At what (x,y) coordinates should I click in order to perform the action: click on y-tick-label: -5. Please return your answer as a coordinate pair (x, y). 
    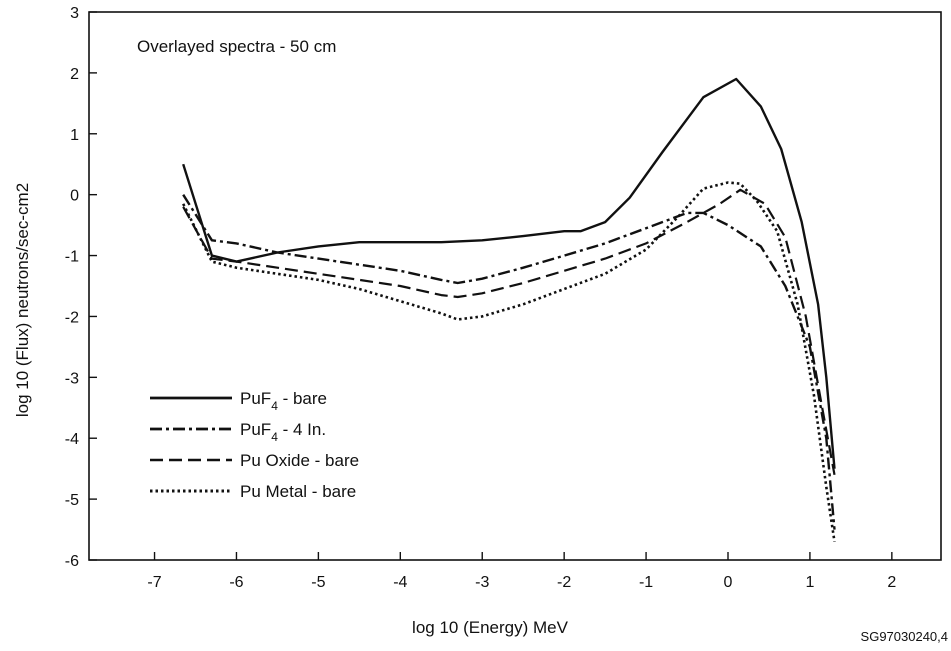
    Looking at the image, I should click on (72, 500).